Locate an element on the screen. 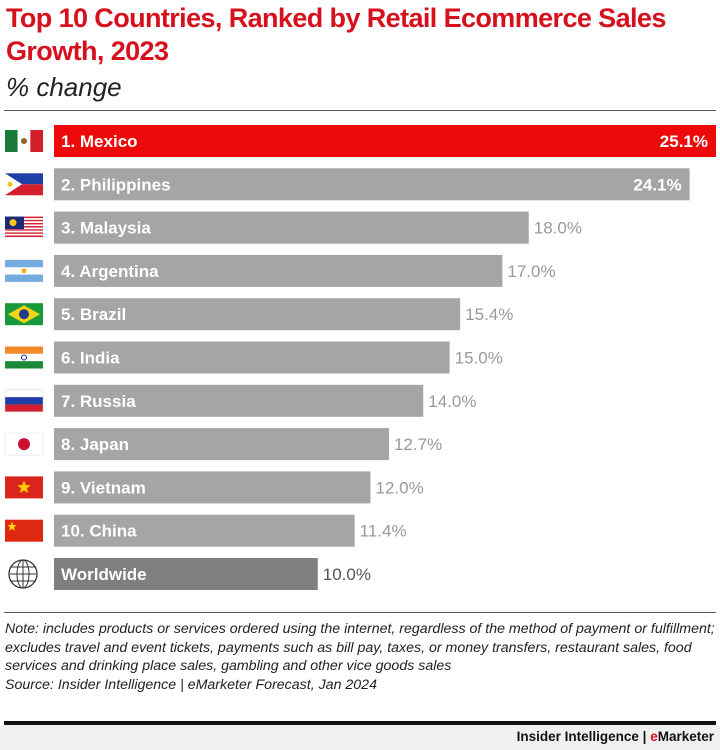  value-label: 15.4% is located at coordinates (489, 314).